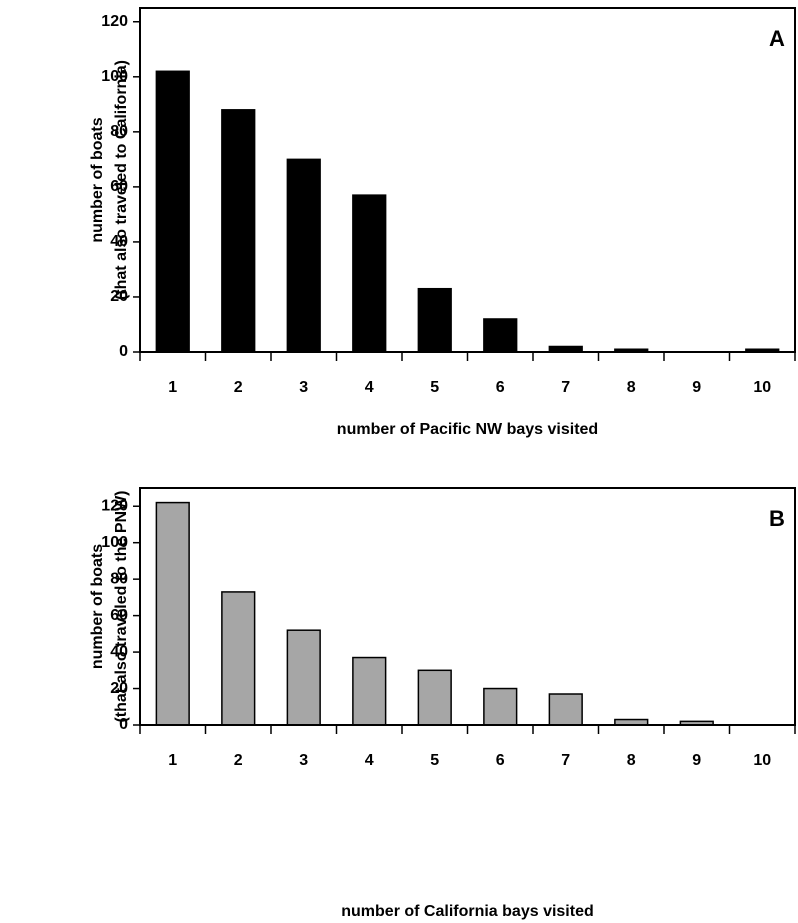 The height and width of the screenshot is (923, 798). Describe the element at coordinates (467, 429) in the screenshot. I see `x-axis-label: number of Pacific NW bays visited` at that location.